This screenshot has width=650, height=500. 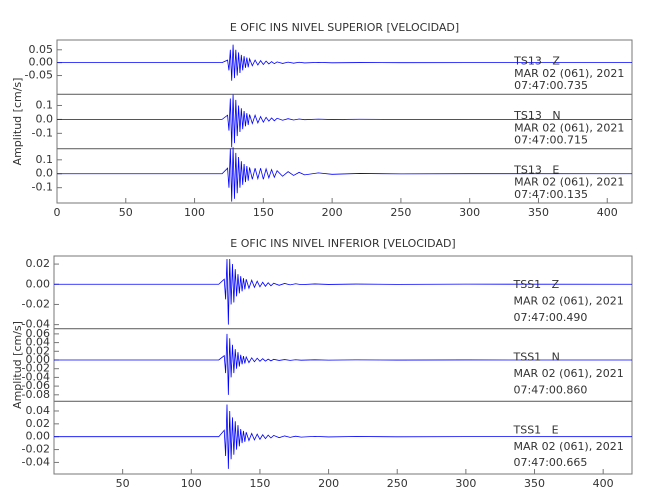 What do you see at coordinates (551, 317) in the screenshot?
I see `time-label: 07:47:00.490` at bounding box center [551, 317].